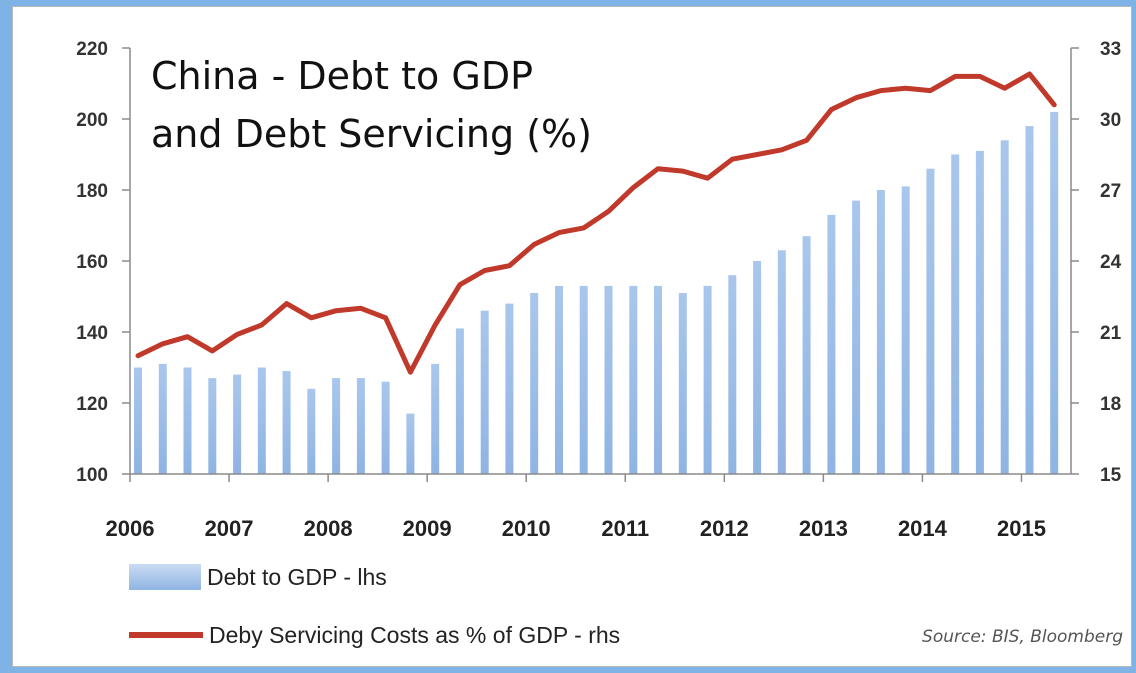 Image resolution: width=1136 pixels, height=673 pixels. Describe the element at coordinates (92, 262) in the screenshot. I see `left-tick-label: 160` at that location.